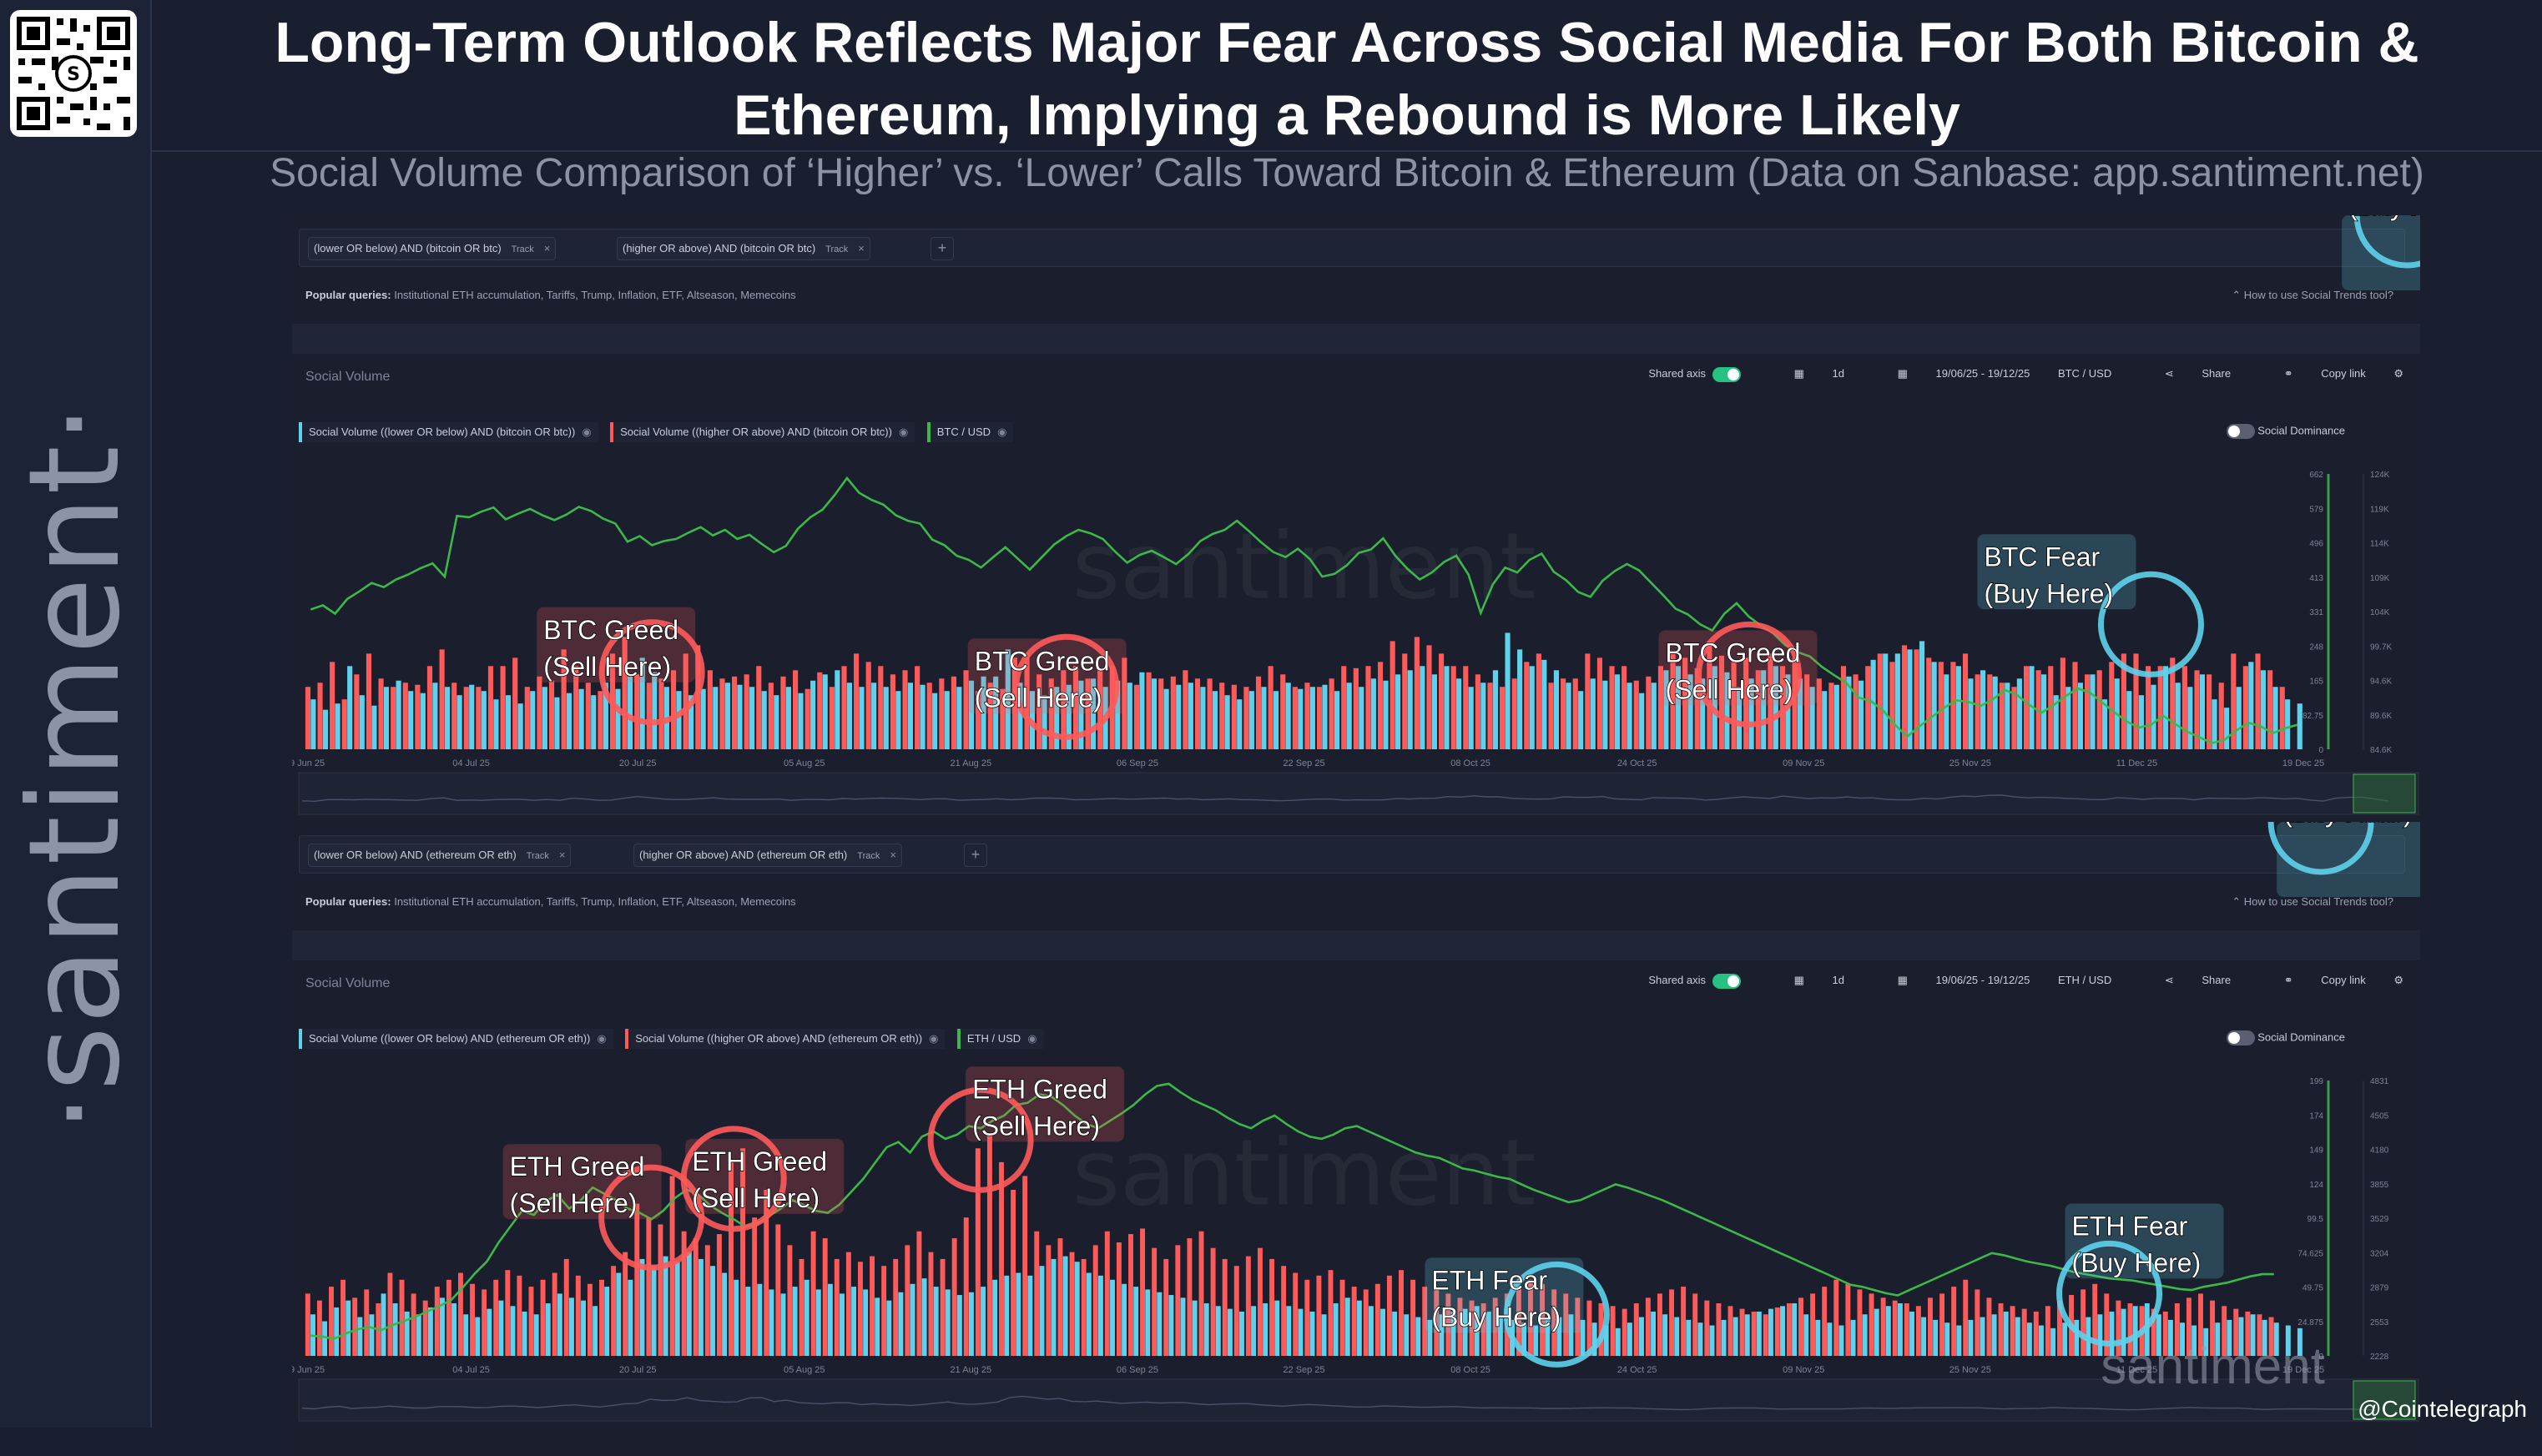 The height and width of the screenshot is (1456, 2542). What do you see at coordinates (76, 714) in the screenshot?
I see `brand-sidebar: S ·santiment·` at bounding box center [76, 714].